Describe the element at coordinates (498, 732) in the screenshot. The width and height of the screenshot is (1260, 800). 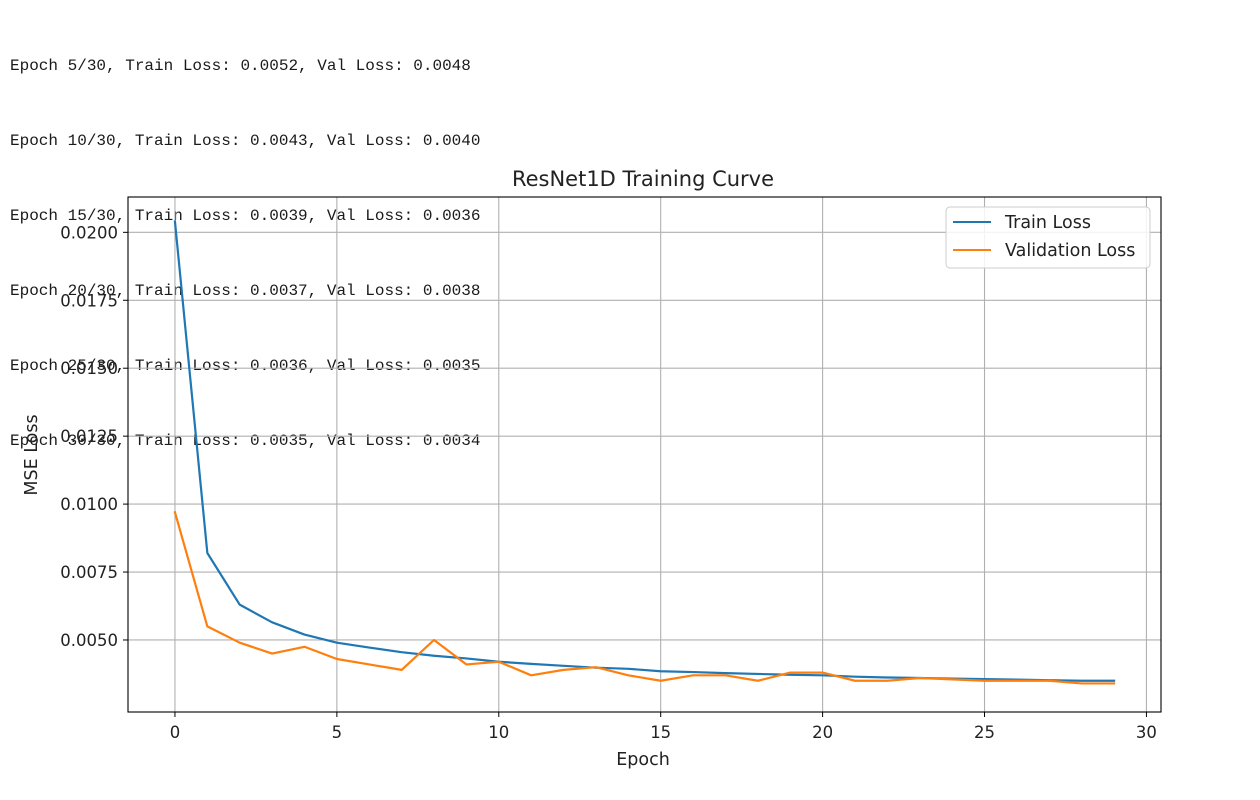
I see `x-tick-label: 10` at that location.